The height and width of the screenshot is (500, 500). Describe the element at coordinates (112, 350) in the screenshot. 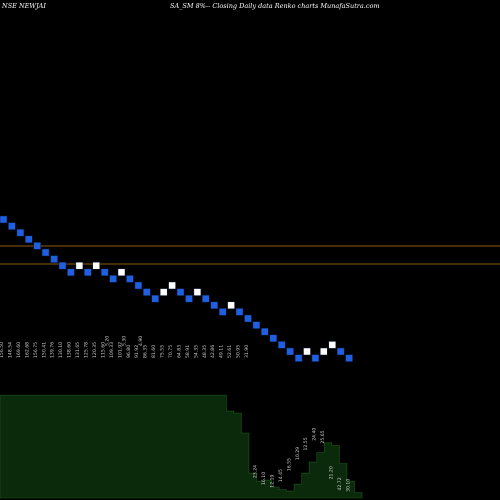

I see `volume-label: 109.33` at that location.